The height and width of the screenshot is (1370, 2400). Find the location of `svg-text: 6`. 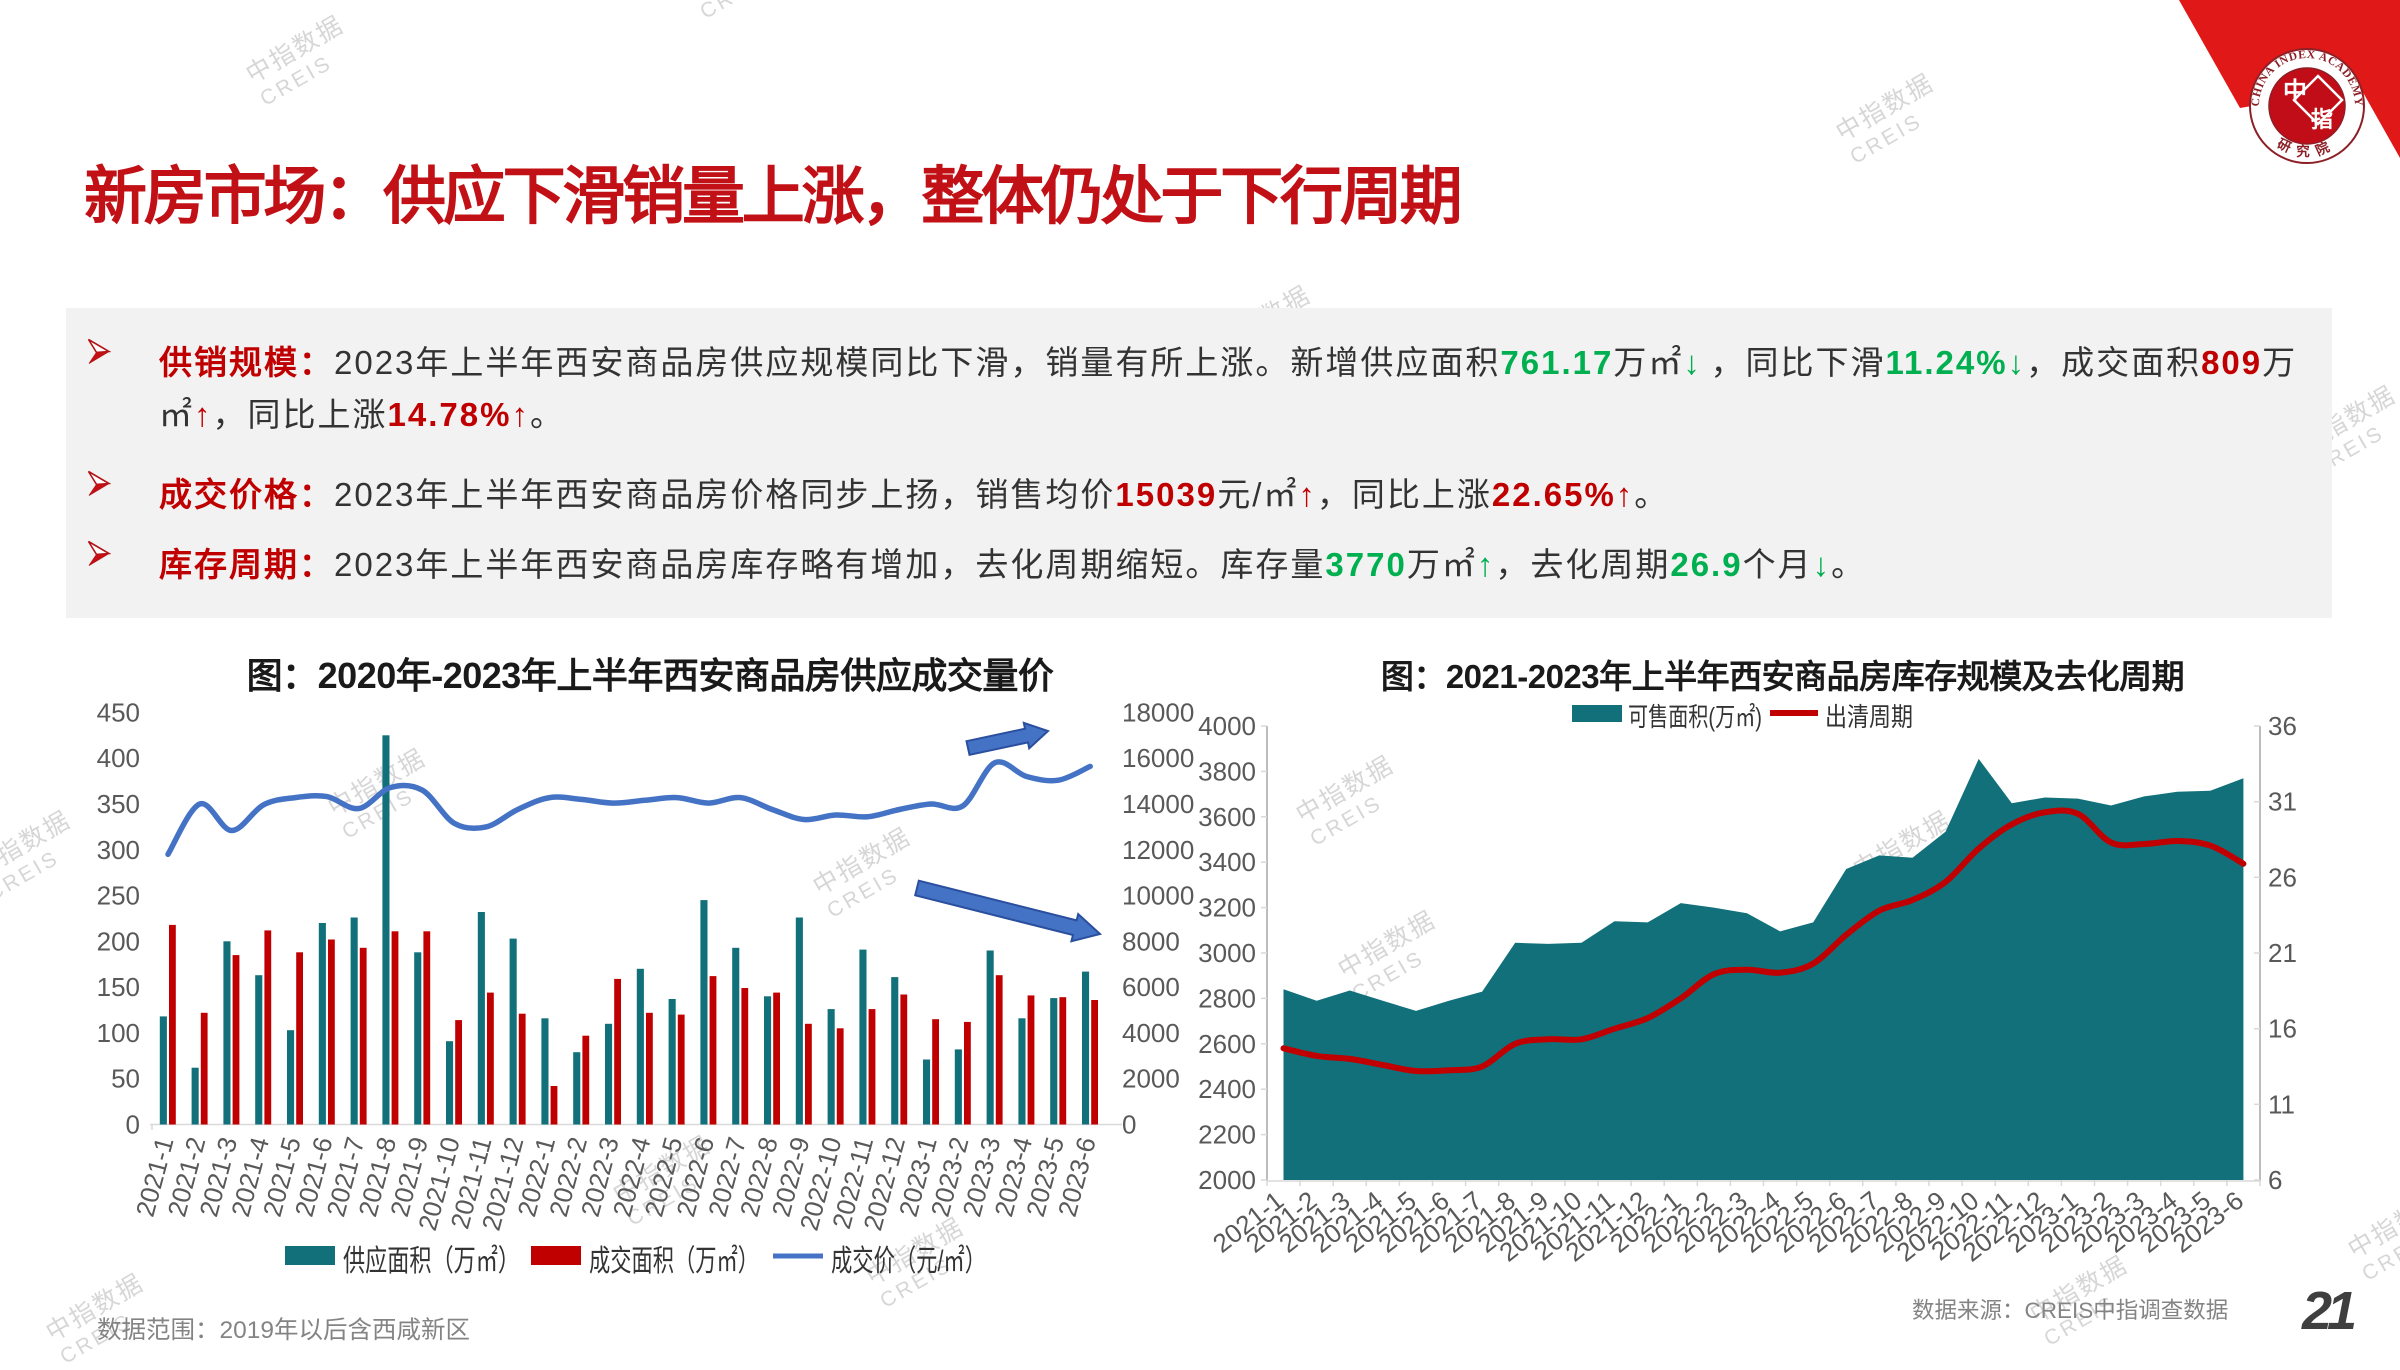

svg-text: 6 is located at coordinates (2275, 1180).